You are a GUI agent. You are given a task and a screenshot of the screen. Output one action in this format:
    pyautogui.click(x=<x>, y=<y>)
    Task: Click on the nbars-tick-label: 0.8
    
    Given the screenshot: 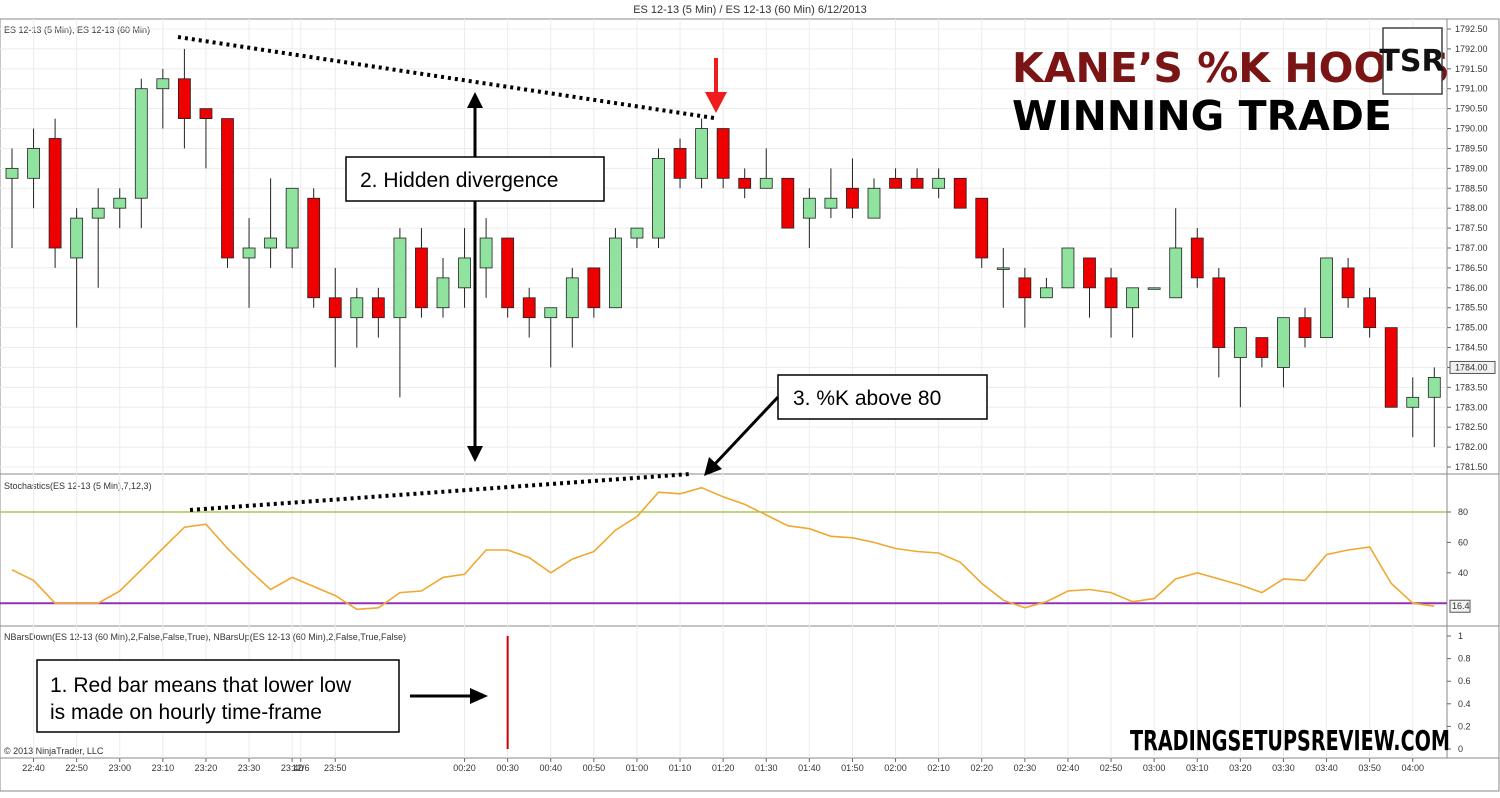 What is the action you would take?
    pyautogui.click(x=1464, y=659)
    